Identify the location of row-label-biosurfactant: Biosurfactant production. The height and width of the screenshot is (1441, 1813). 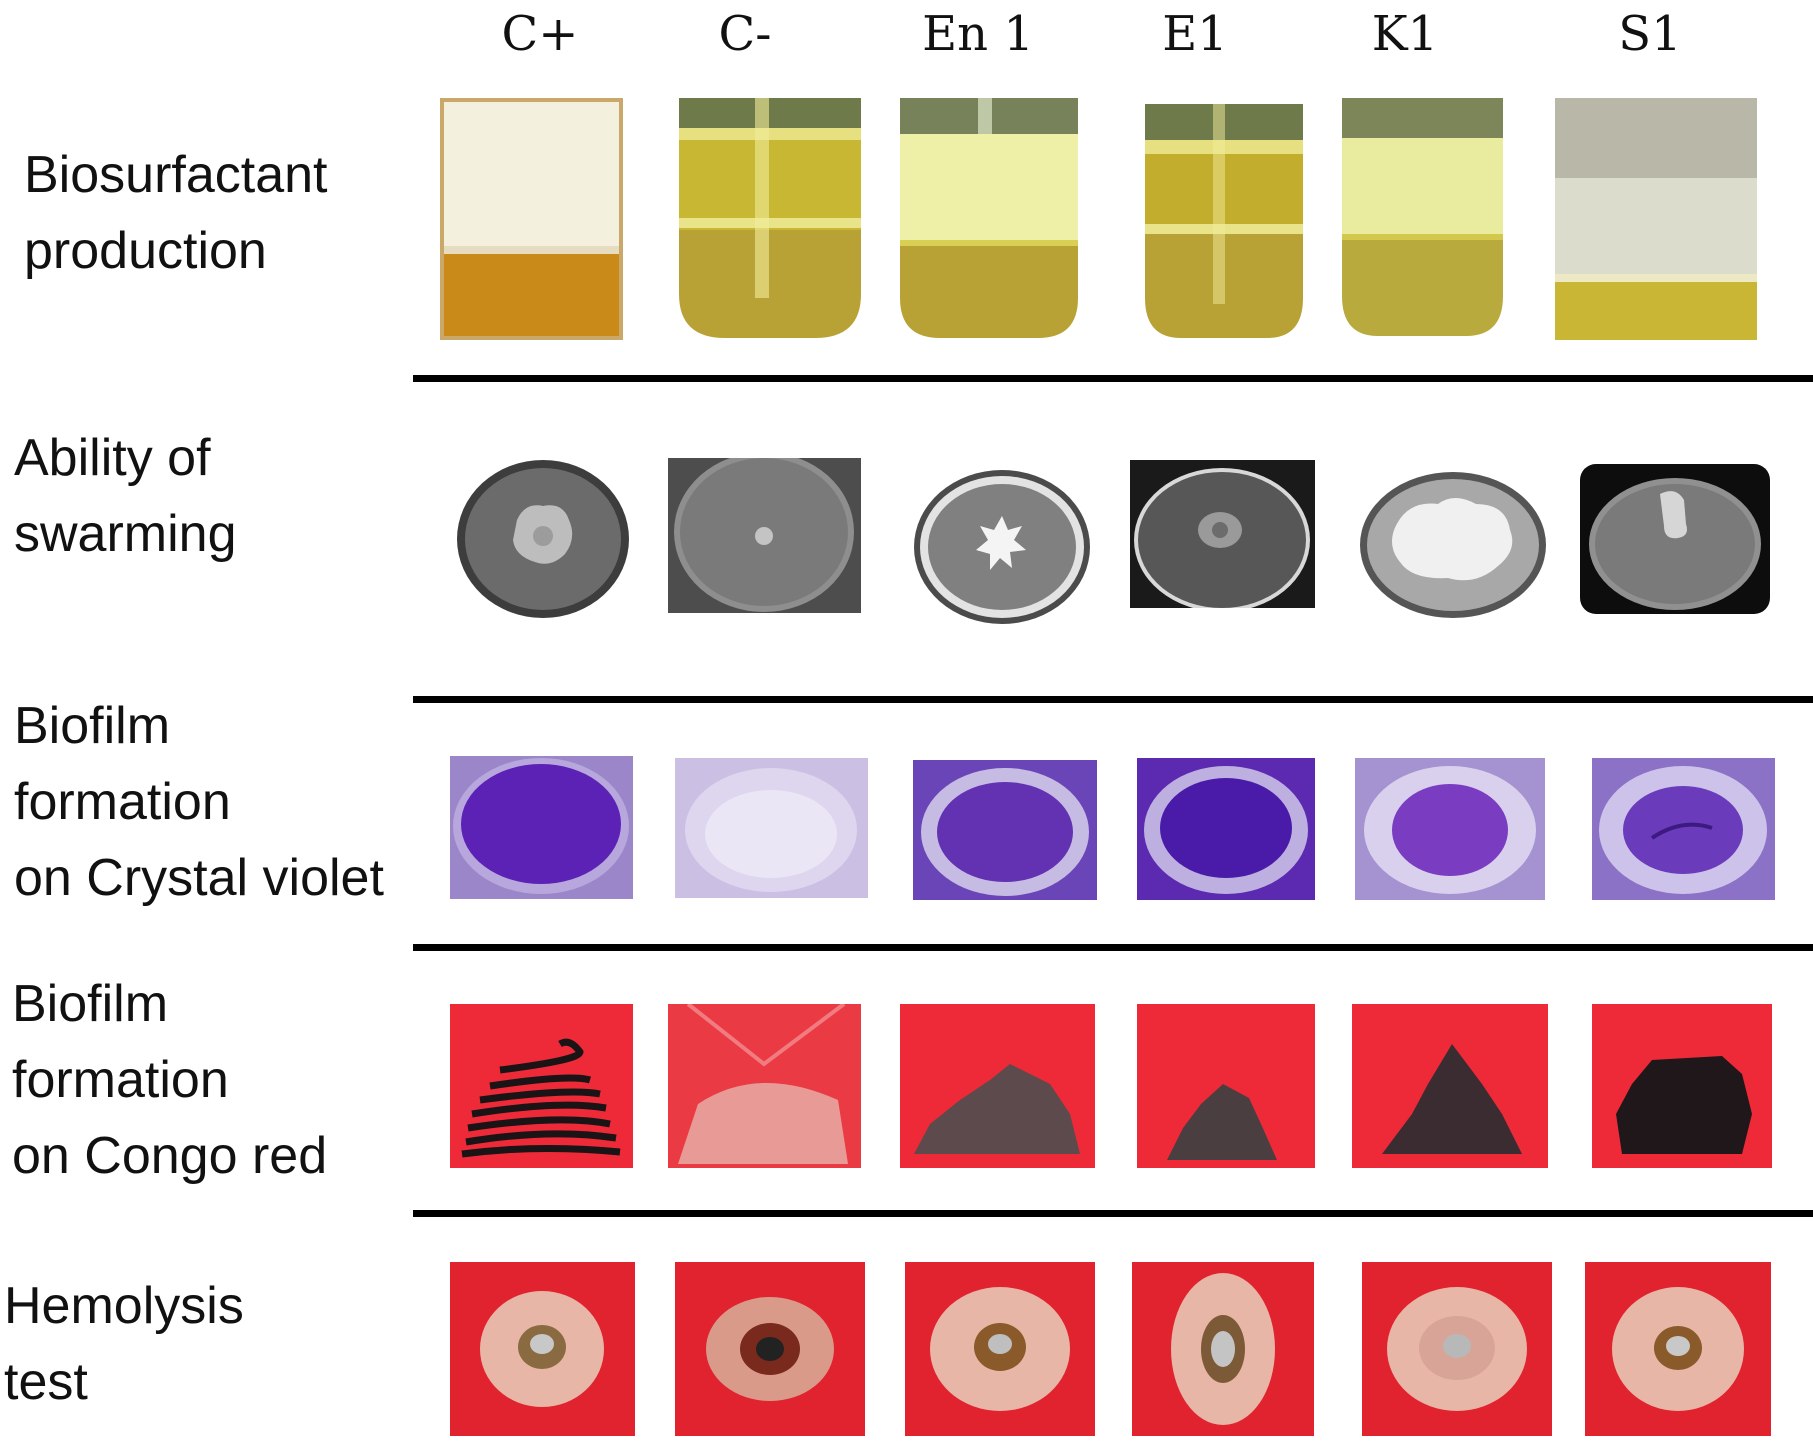
(176, 213).